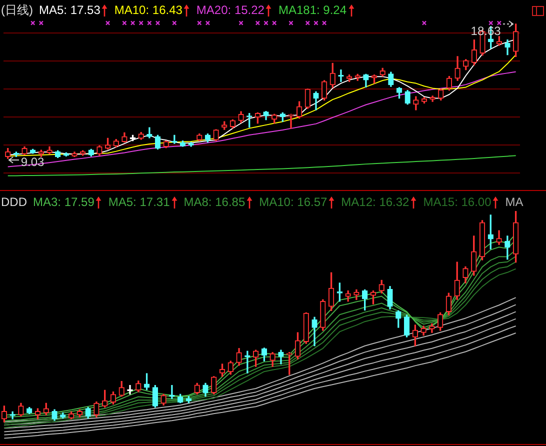 The height and width of the screenshot is (446, 546). Describe the element at coordinates (63, 202) in the screenshot. I see `text: MA3: 17.59` at that location.